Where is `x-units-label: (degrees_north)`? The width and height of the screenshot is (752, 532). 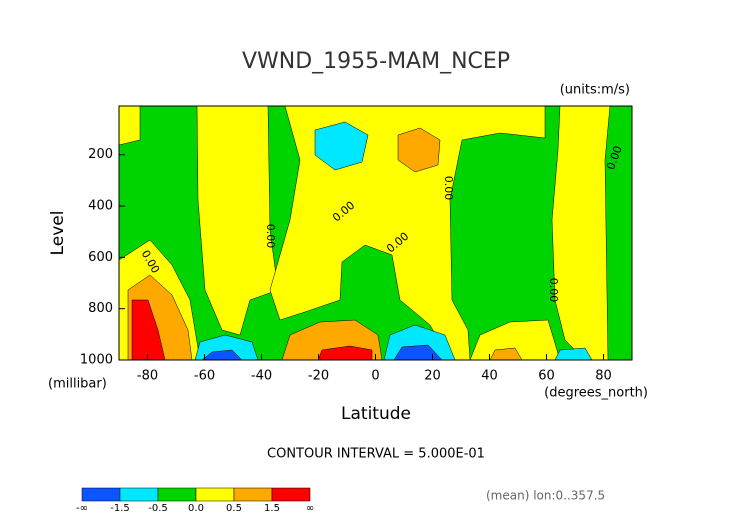
x-units-label: (degrees_north) is located at coordinates (596, 393).